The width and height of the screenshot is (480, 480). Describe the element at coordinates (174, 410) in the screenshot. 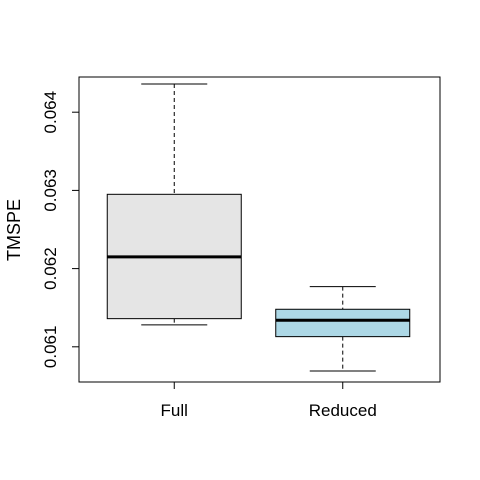

I see `x-tick-label-full: Full` at that location.